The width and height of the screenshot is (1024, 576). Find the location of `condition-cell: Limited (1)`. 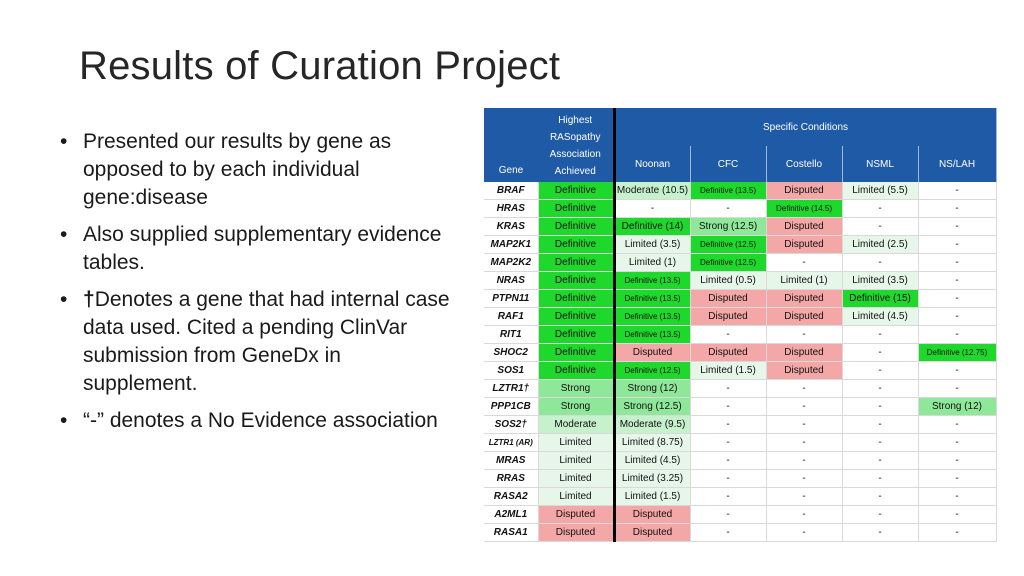

condition-cell: Limited (1) is located at coordinates (652, 262).